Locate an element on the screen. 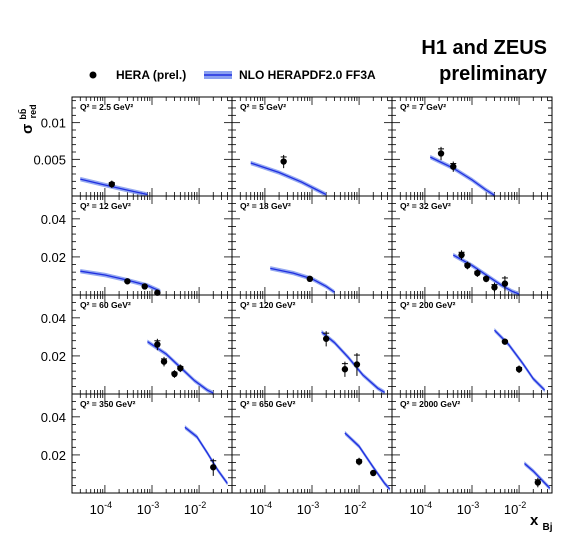 The width and height of the screenshot is (567, 550). panel-6: Q² = 60 GeV² is located at coordinates (152, 345).